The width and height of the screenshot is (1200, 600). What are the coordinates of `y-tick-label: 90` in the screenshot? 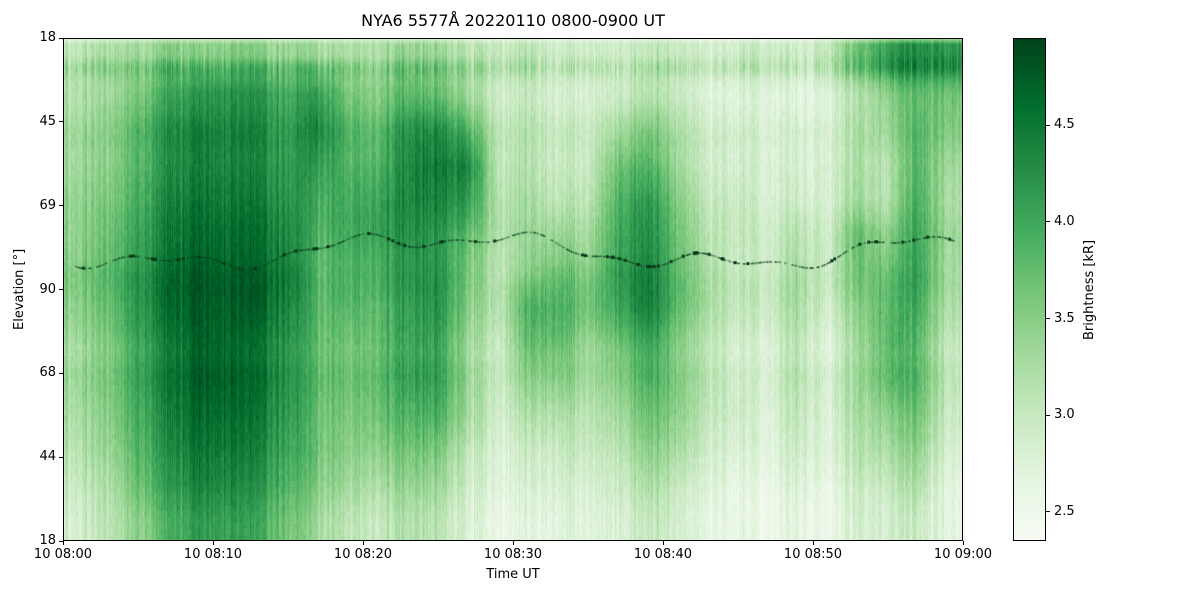 It's located at (47, 289).